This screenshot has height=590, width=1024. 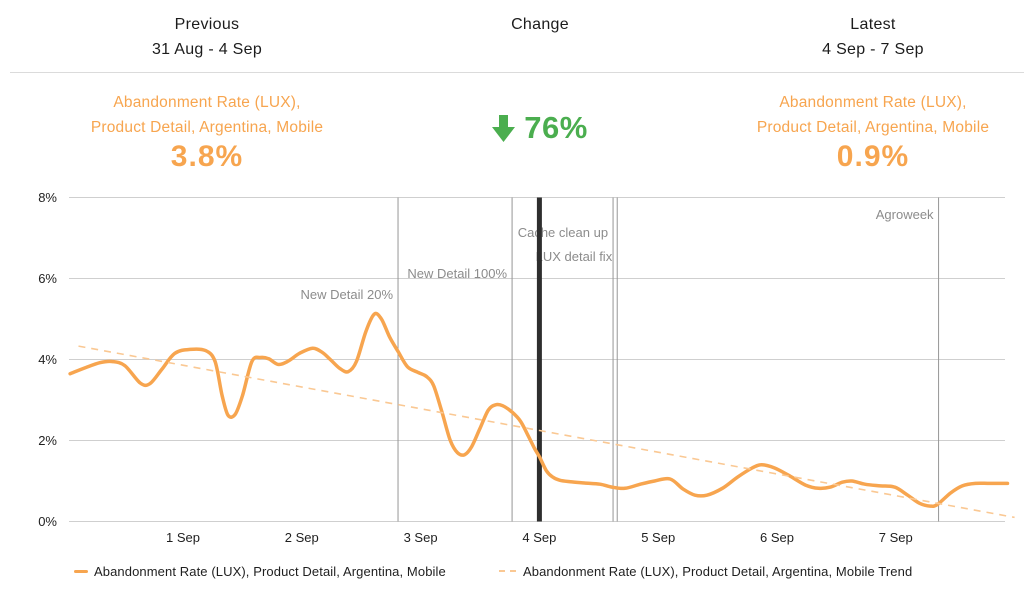 I want to click on down-arrow-icon, so click(x=504, y=128).